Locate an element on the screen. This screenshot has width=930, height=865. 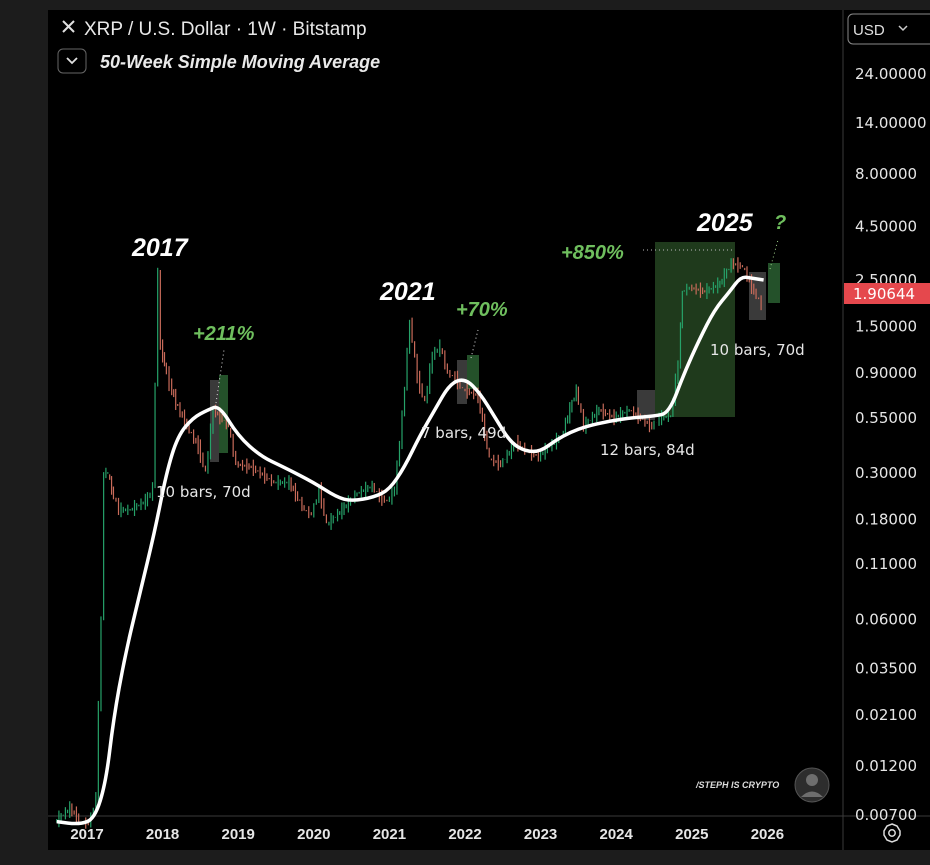
time-tick-label: 2022 is located at coordinates (464, 834).